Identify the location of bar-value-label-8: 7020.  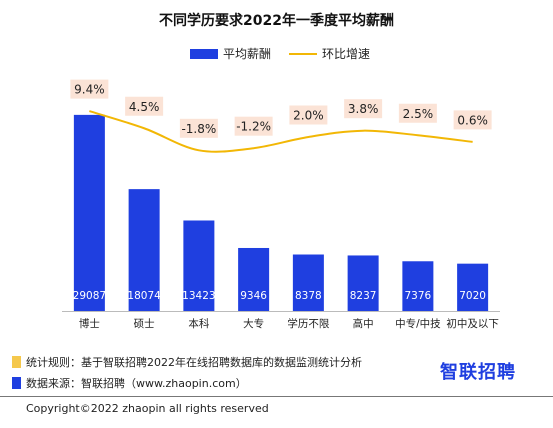
(472, 296).